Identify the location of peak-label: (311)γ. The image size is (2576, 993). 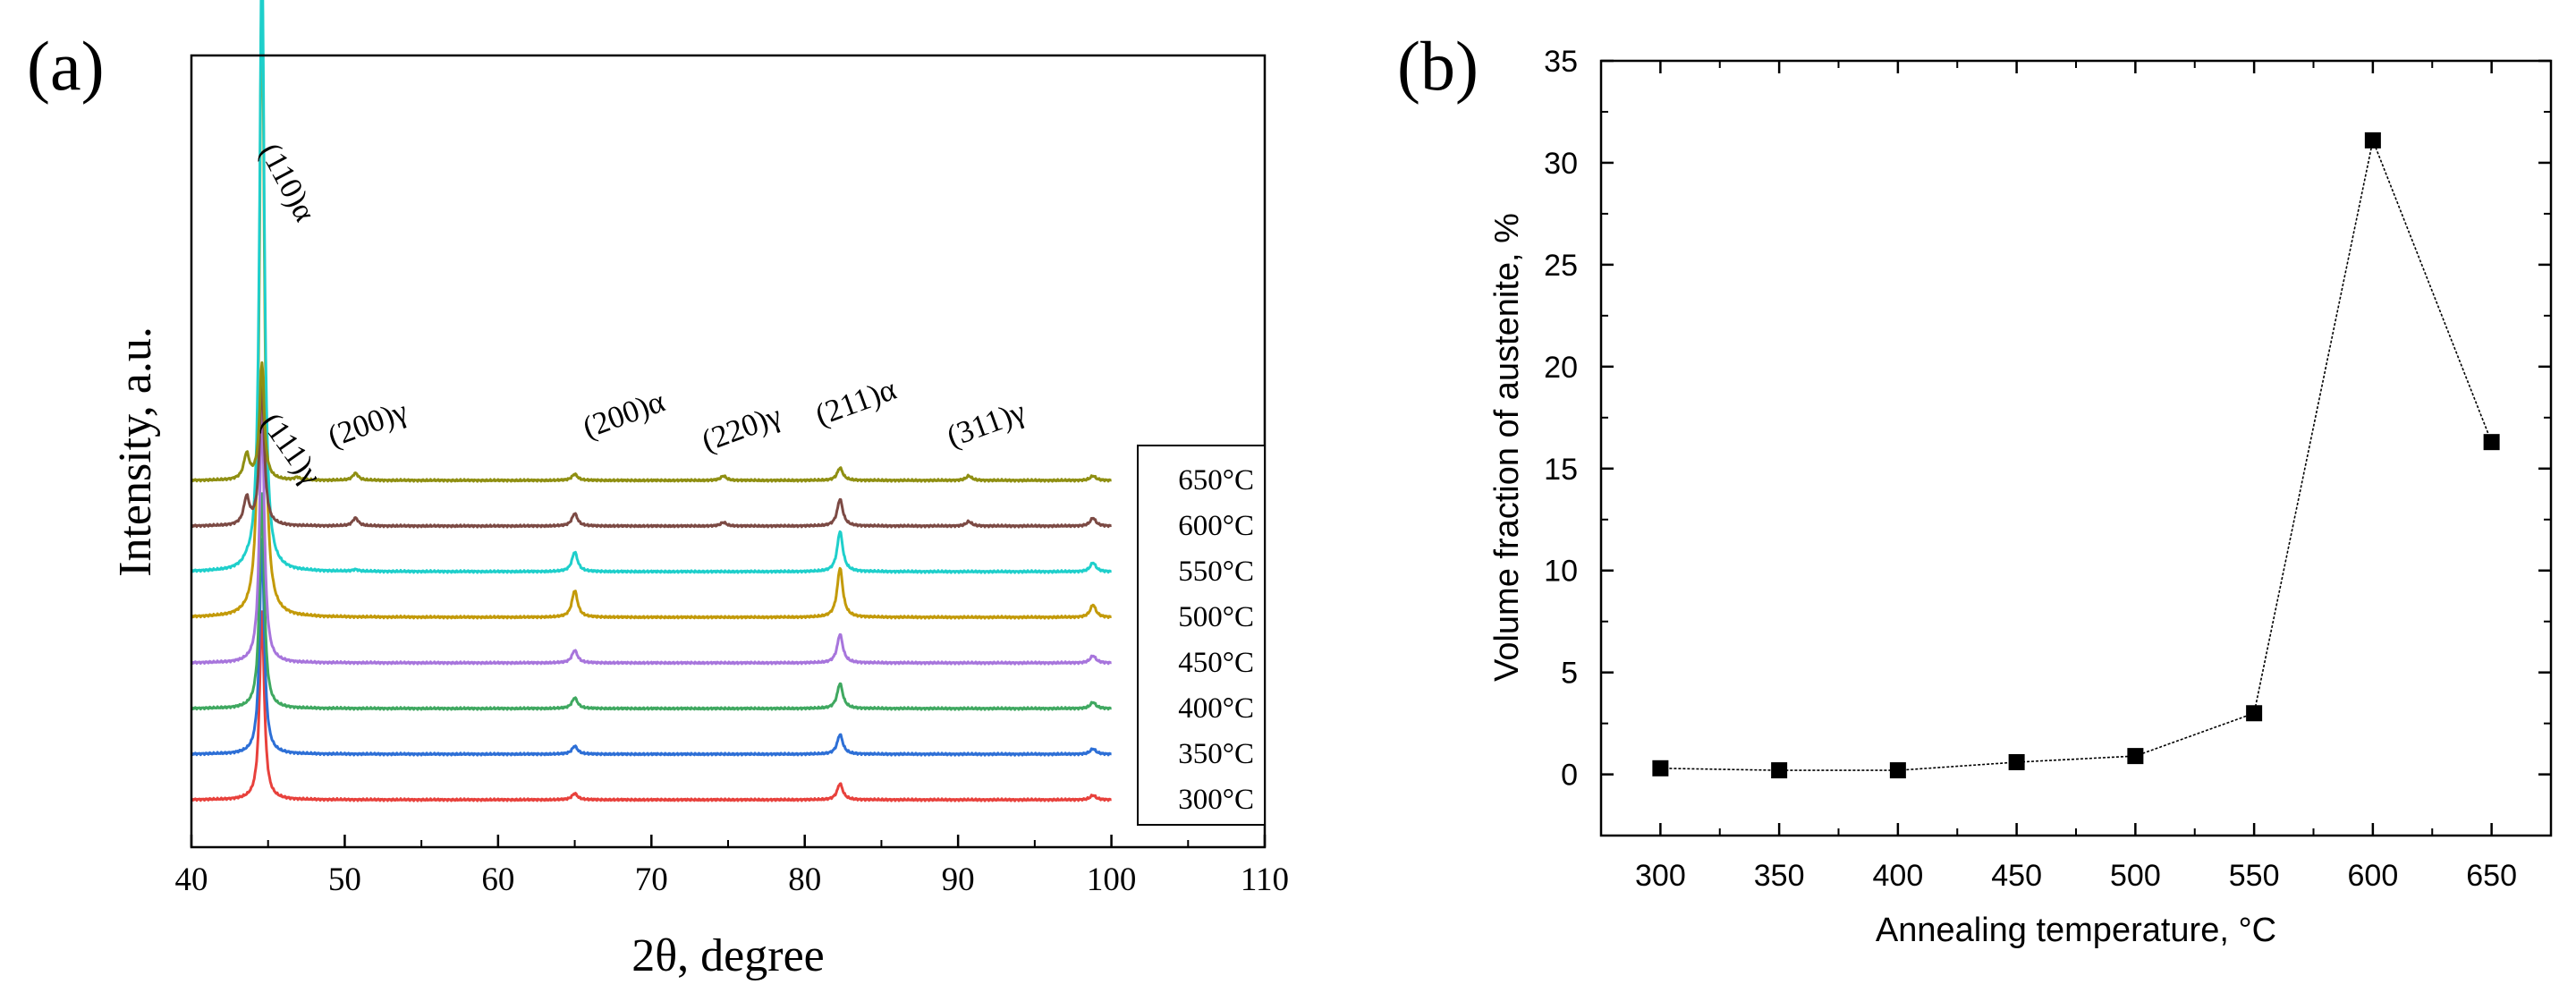
(986, 424).